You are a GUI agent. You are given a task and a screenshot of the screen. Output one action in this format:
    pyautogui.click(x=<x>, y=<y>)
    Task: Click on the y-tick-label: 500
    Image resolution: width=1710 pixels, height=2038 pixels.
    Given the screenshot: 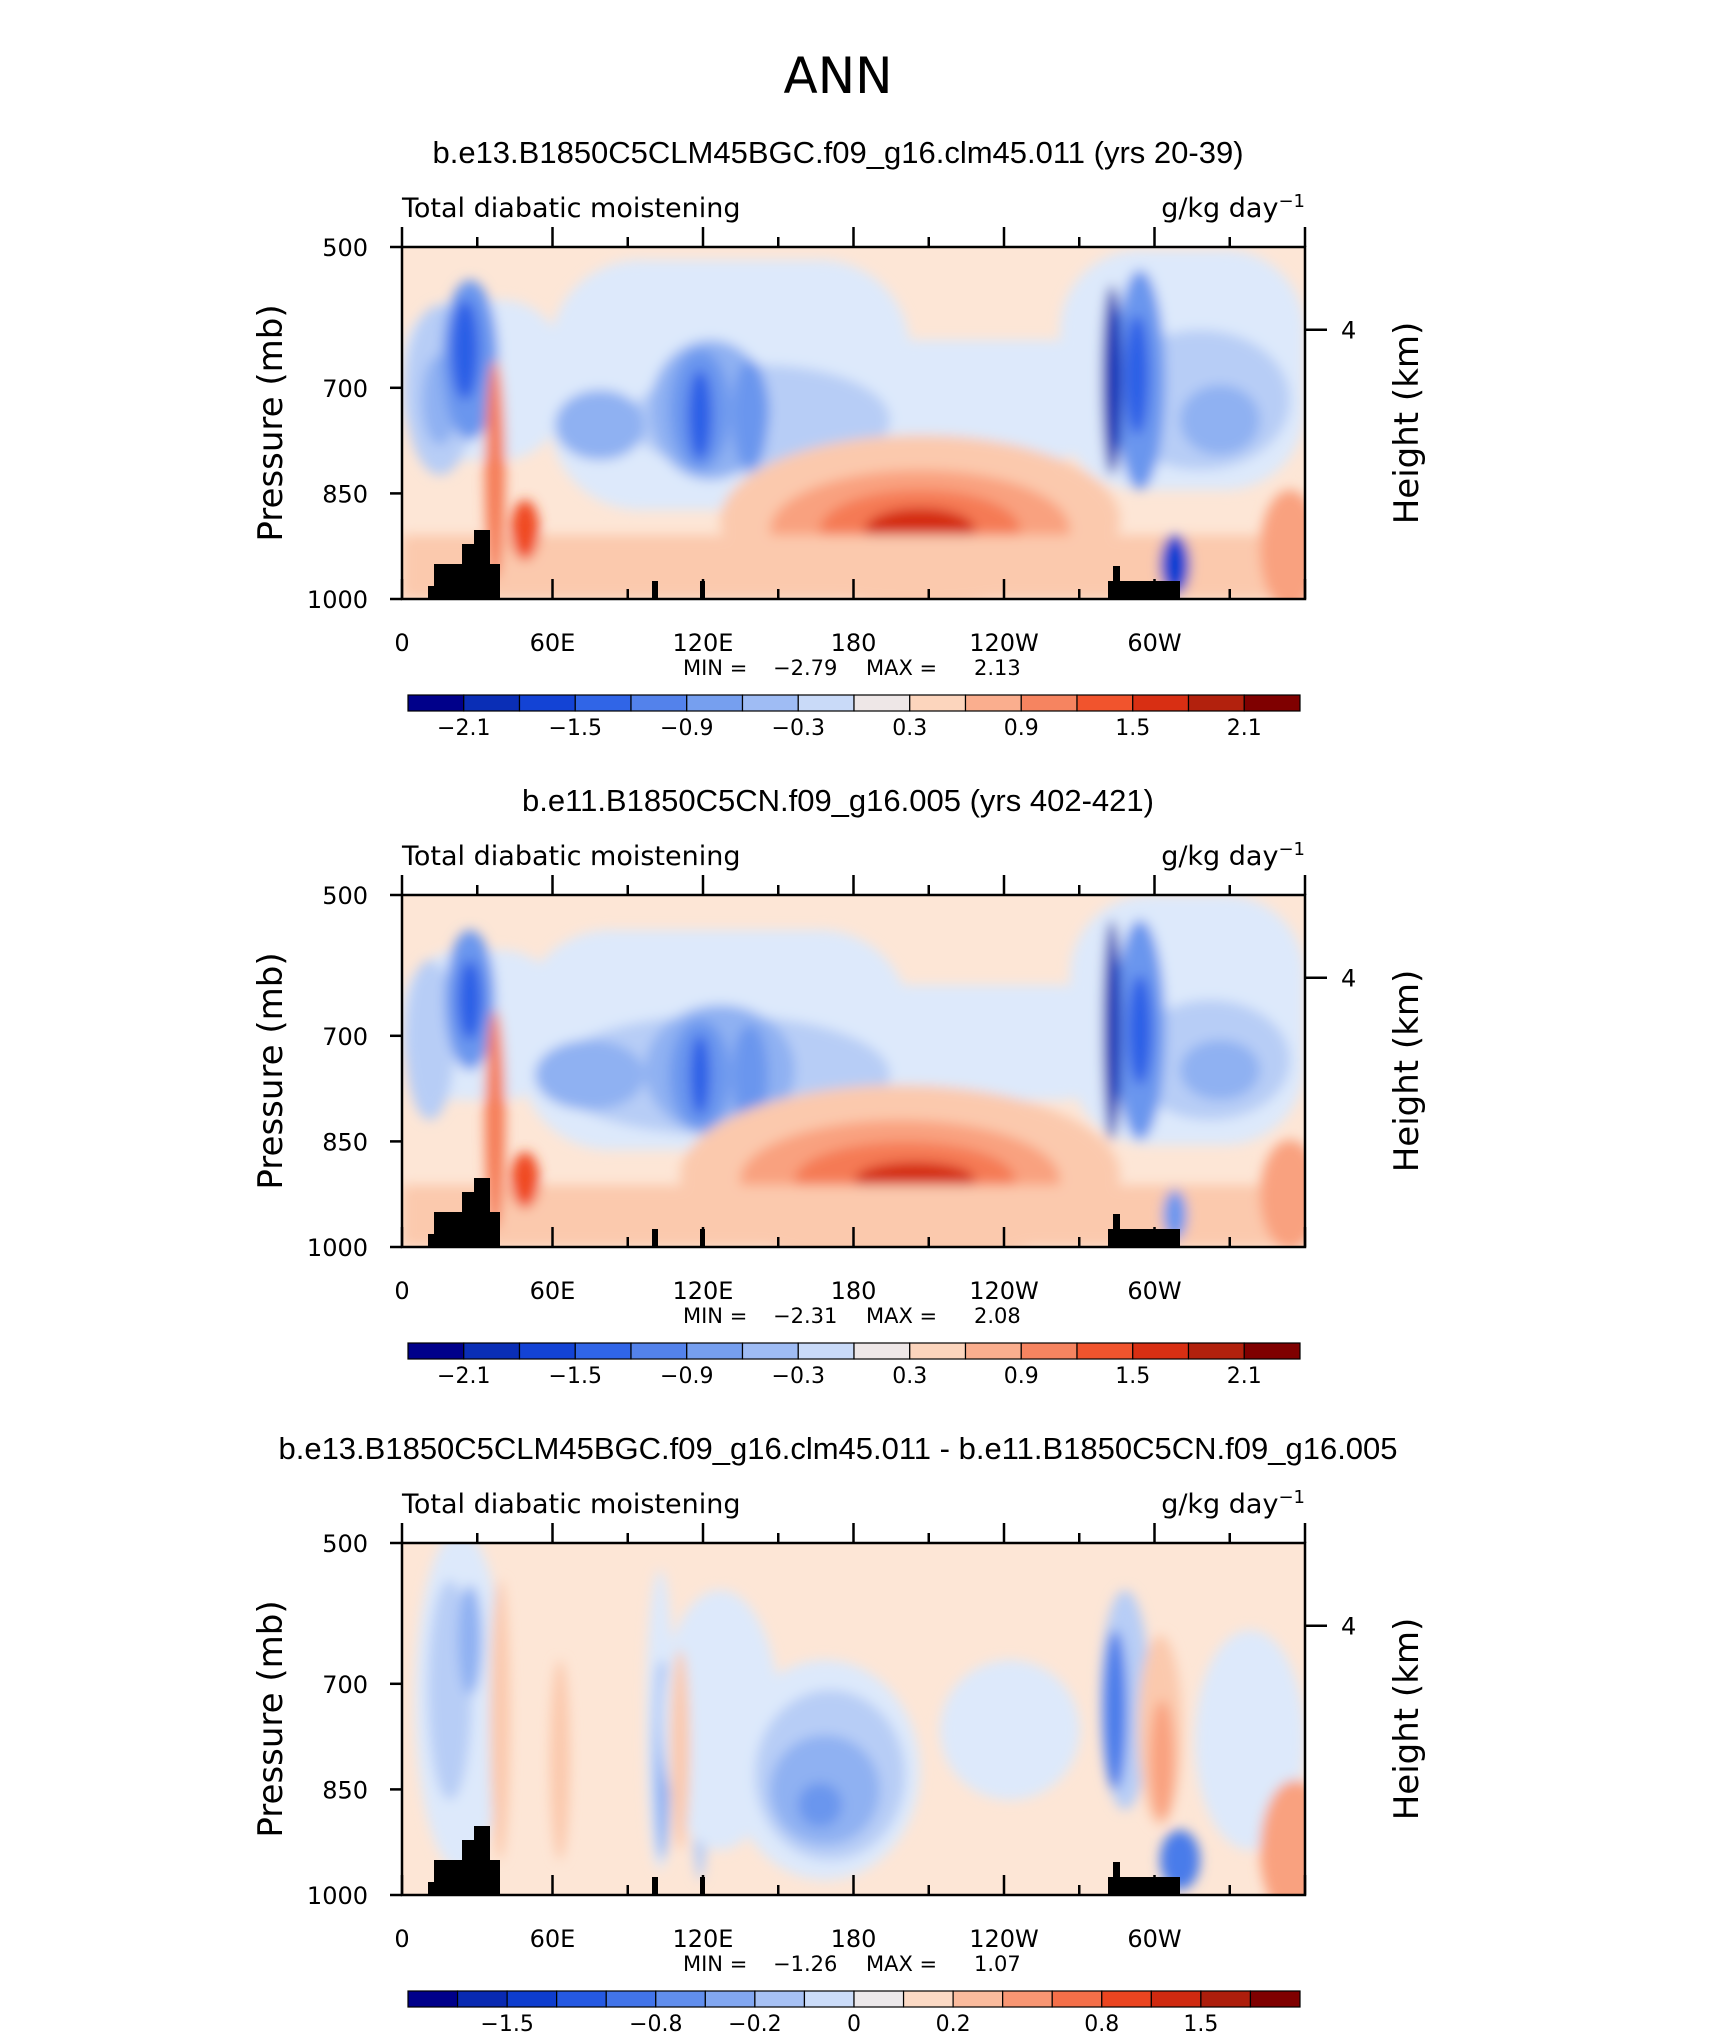 What is the action you would take?
    pyautogui.click(x=345, y=1544)
    